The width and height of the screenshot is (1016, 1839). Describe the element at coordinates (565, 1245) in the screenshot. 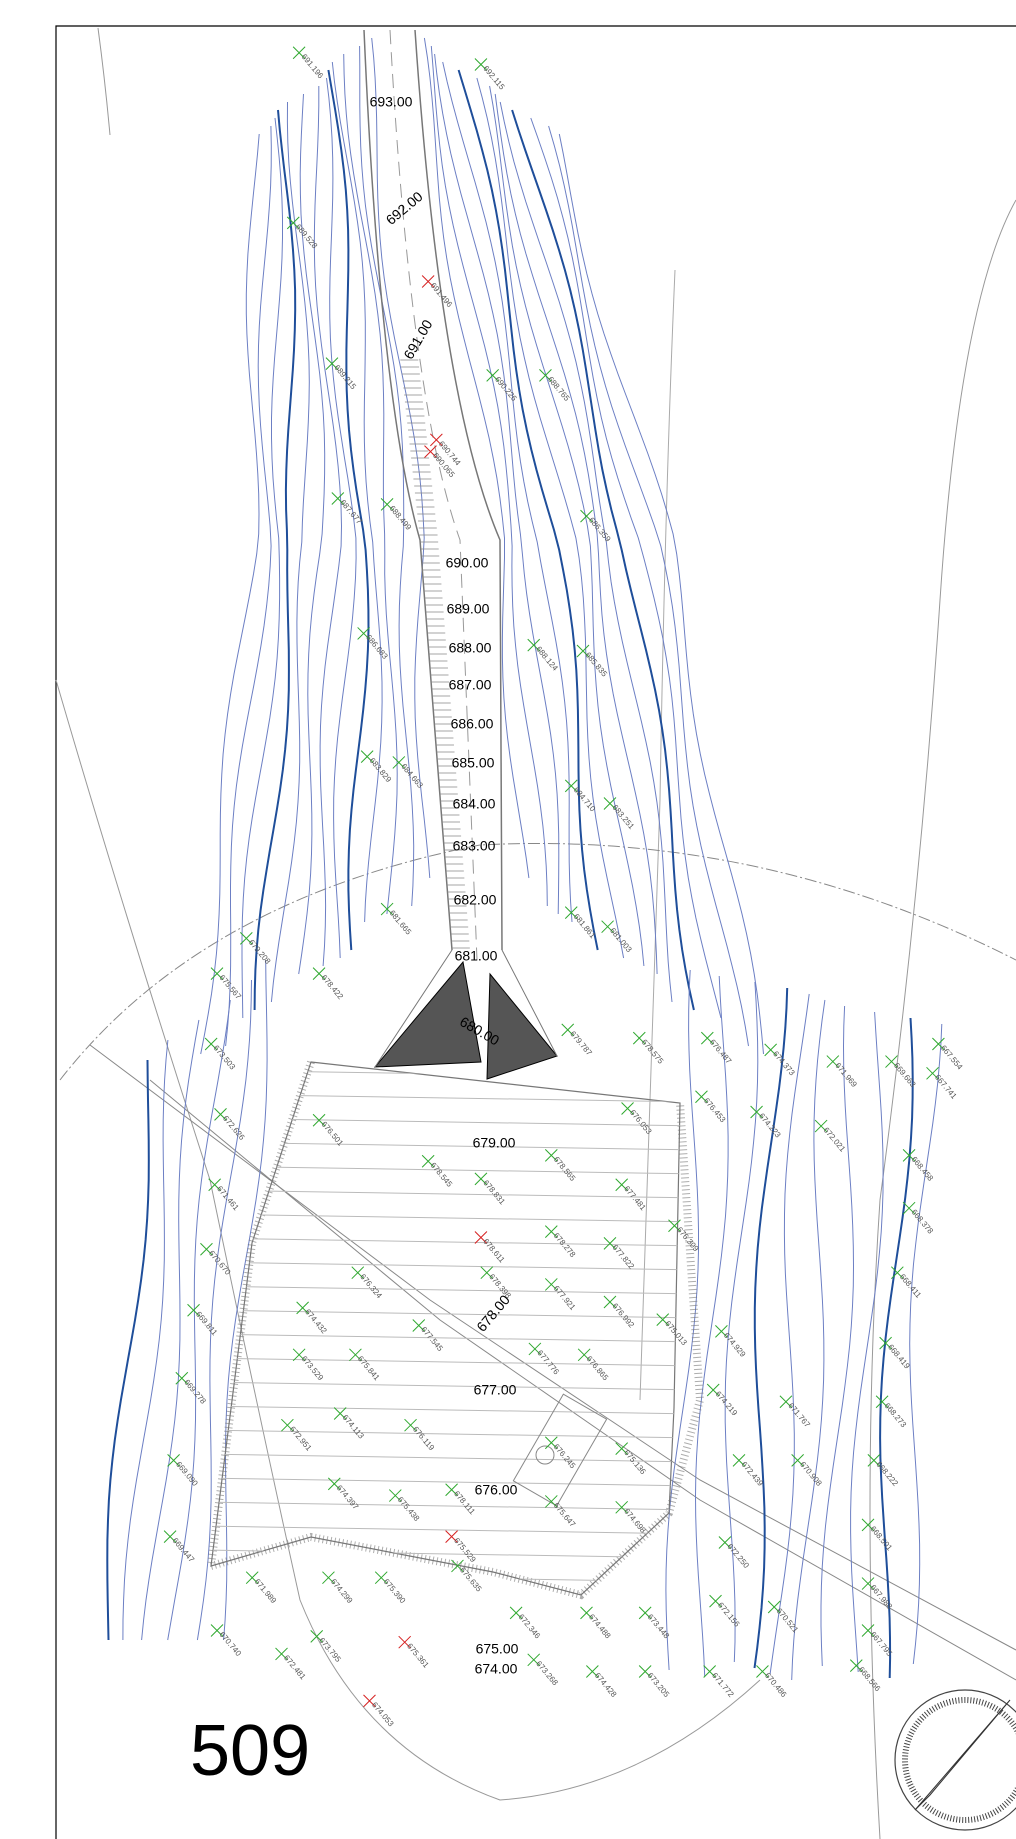

I see `spot-height: 678.278` at that location.